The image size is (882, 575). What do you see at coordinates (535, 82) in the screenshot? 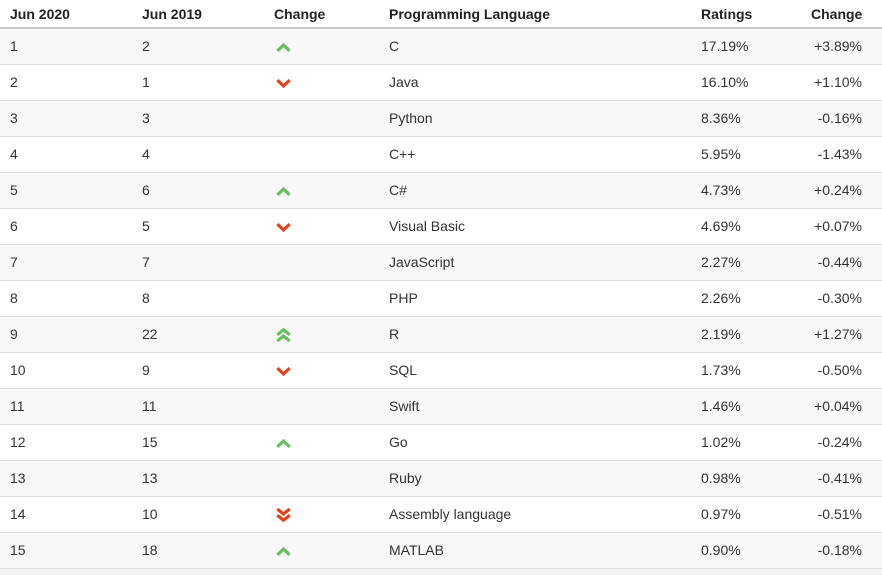
I see `language-cell: Java` at bounding box center [535, 82].